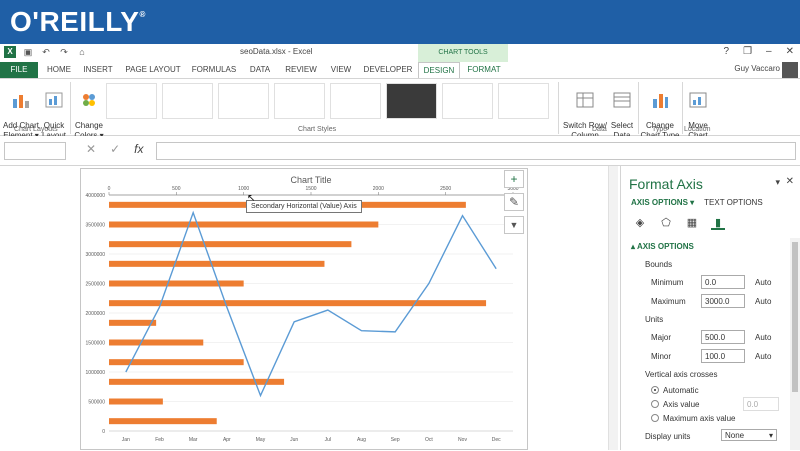 Image resolution: width=800 pixels, height=451 pixels. What do you see at coordinates (668, 301) in the screenshot?
I see `maximum-label: Maximum` at bounding box center [668, 301].